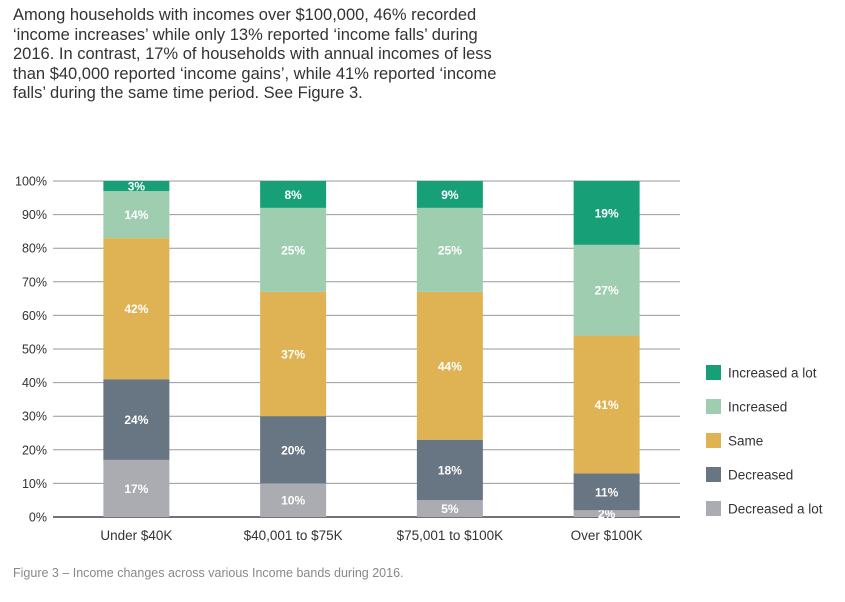 The width and height of the screenshot is (845, 602). Describe the element at coordinates (293, 535) in the screenshot. I see `x-tick-label: $40,001 to $75K` at that location.